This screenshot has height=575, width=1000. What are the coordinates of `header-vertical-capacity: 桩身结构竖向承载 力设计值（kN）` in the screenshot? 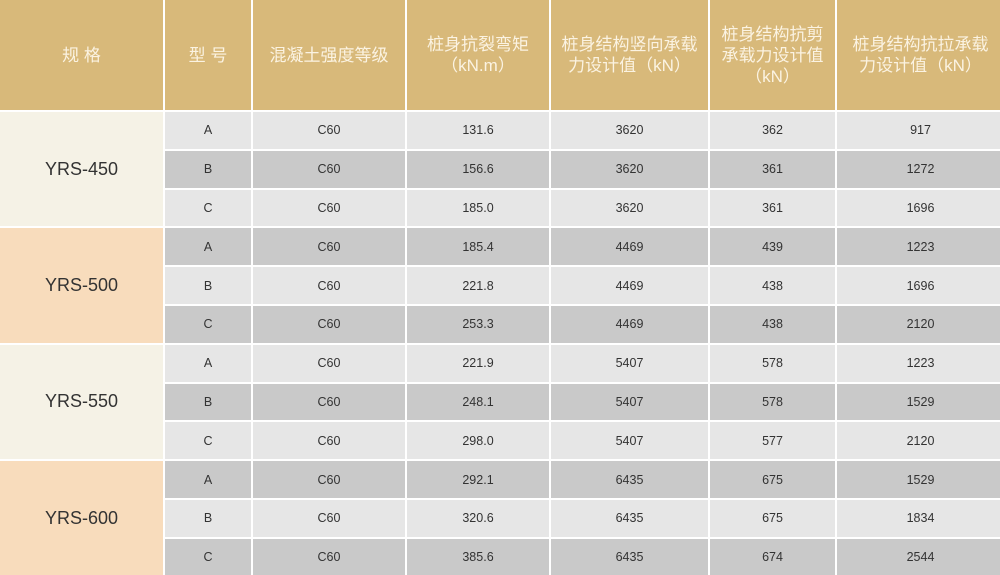 It's located at (629, 55).